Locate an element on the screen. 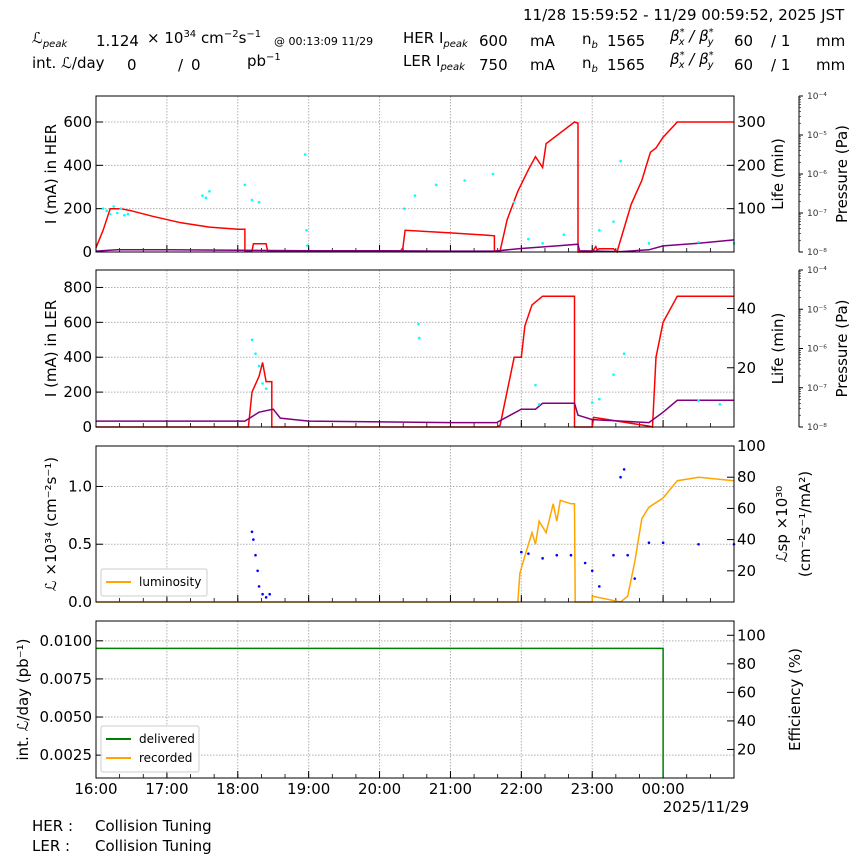  footer-ler-label: LER : is located at coordinates (51, 846).